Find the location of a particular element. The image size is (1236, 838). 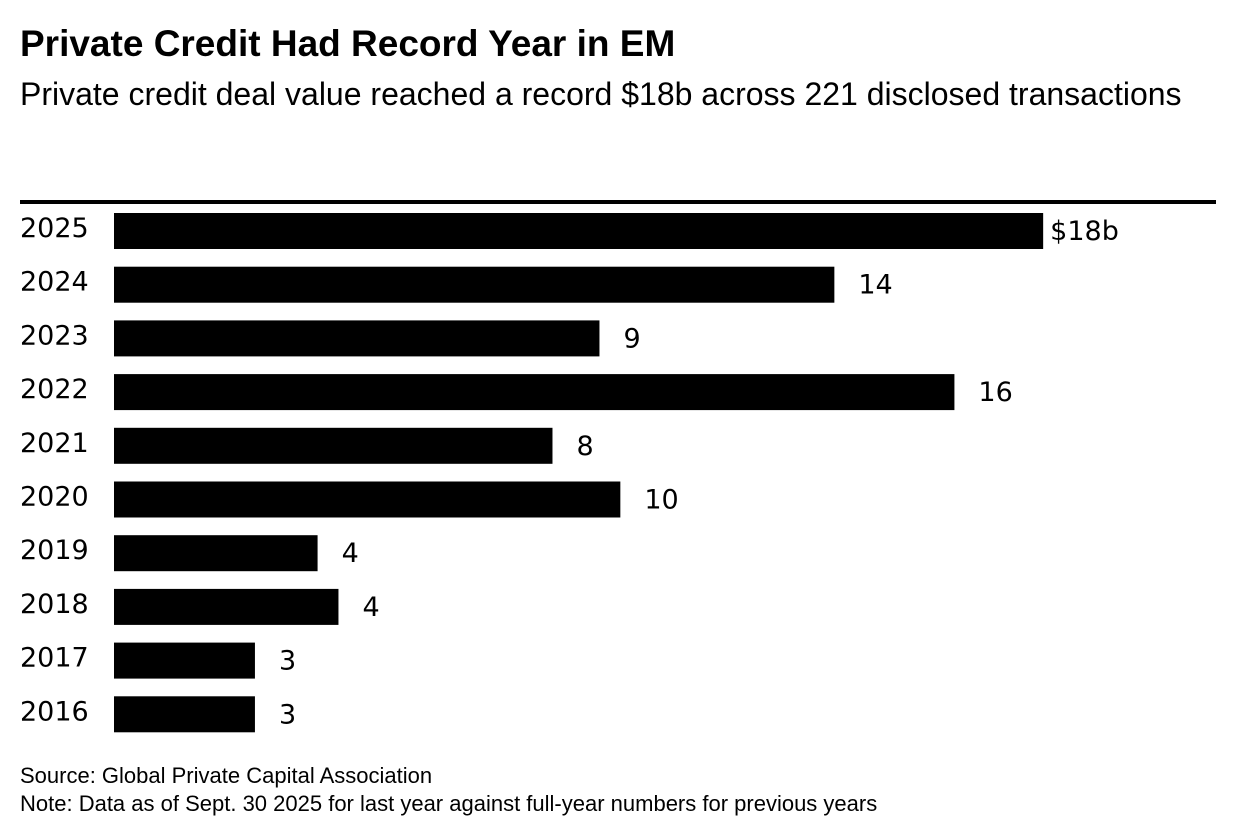

bar-2019 is located at coordinates (216, 553).